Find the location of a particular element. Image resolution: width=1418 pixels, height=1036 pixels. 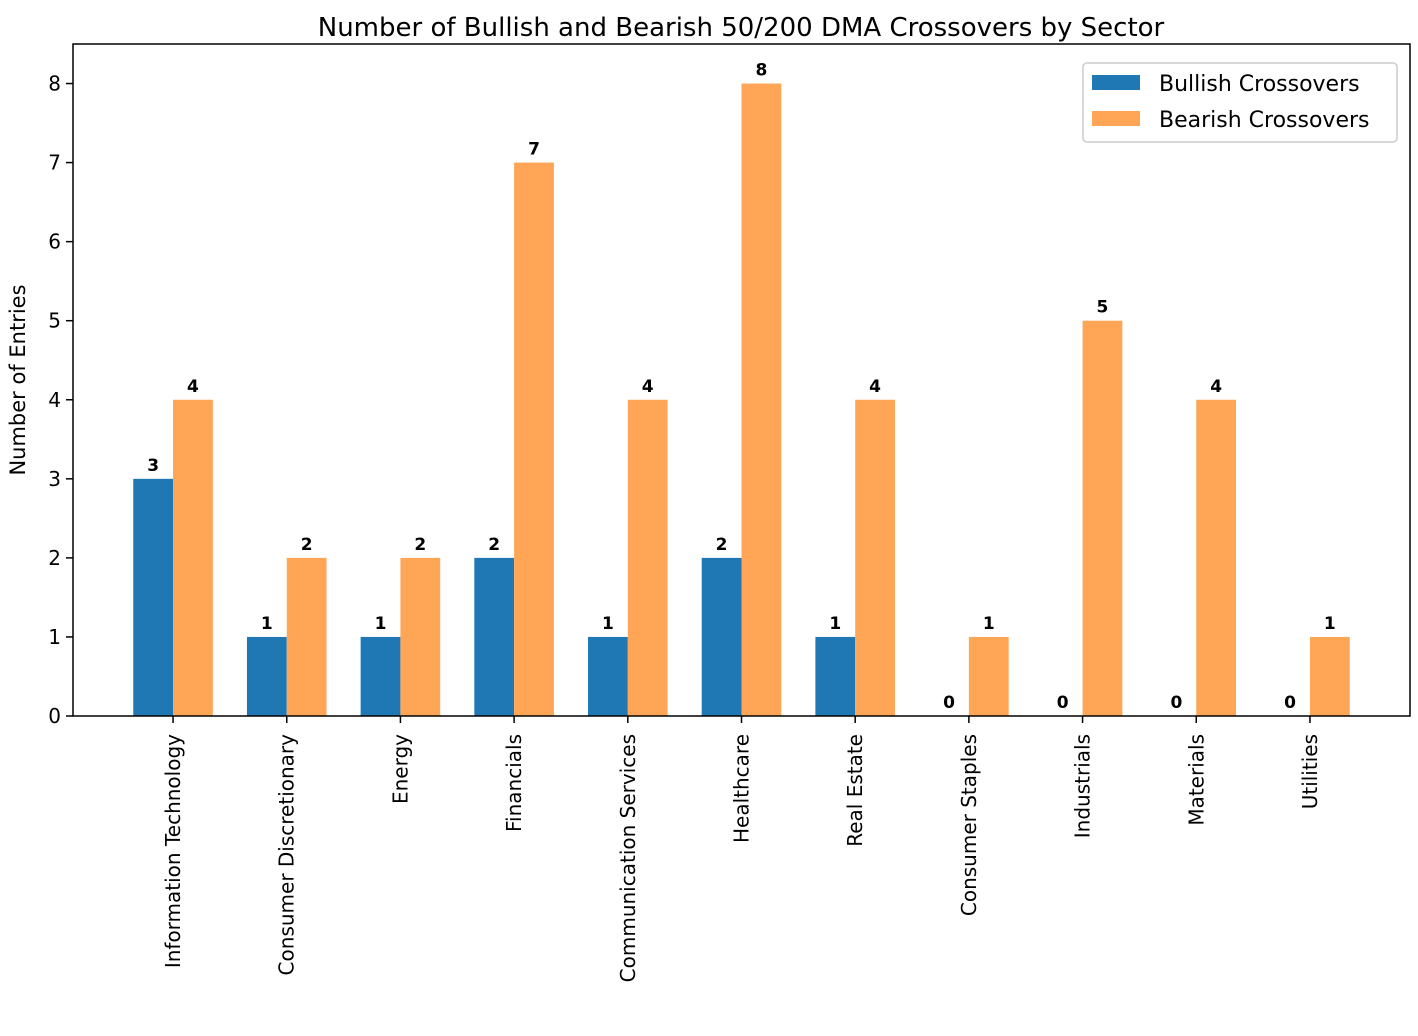

legend-swatch-bullish is located at coordinates (1116, 82).